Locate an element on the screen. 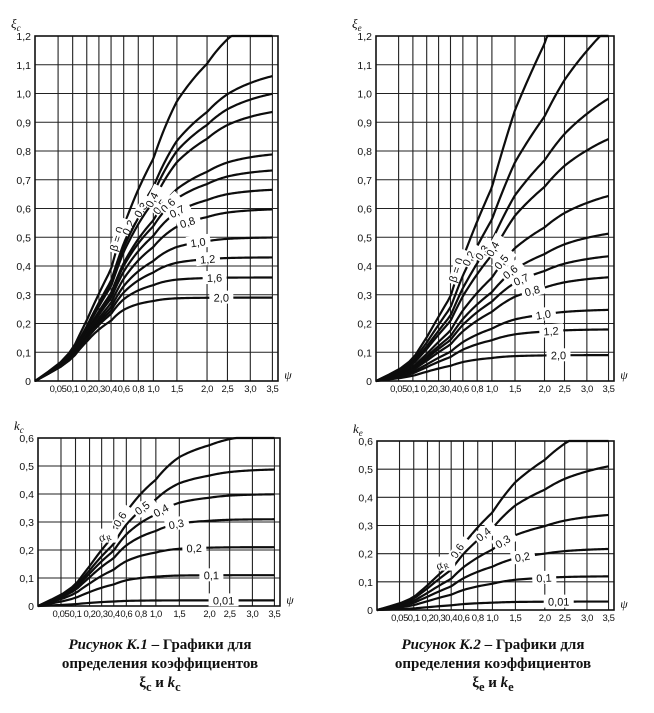 The height and width of the screenshot is (713, 654). series-label: 0,2 is located at coordinates (522, 558).